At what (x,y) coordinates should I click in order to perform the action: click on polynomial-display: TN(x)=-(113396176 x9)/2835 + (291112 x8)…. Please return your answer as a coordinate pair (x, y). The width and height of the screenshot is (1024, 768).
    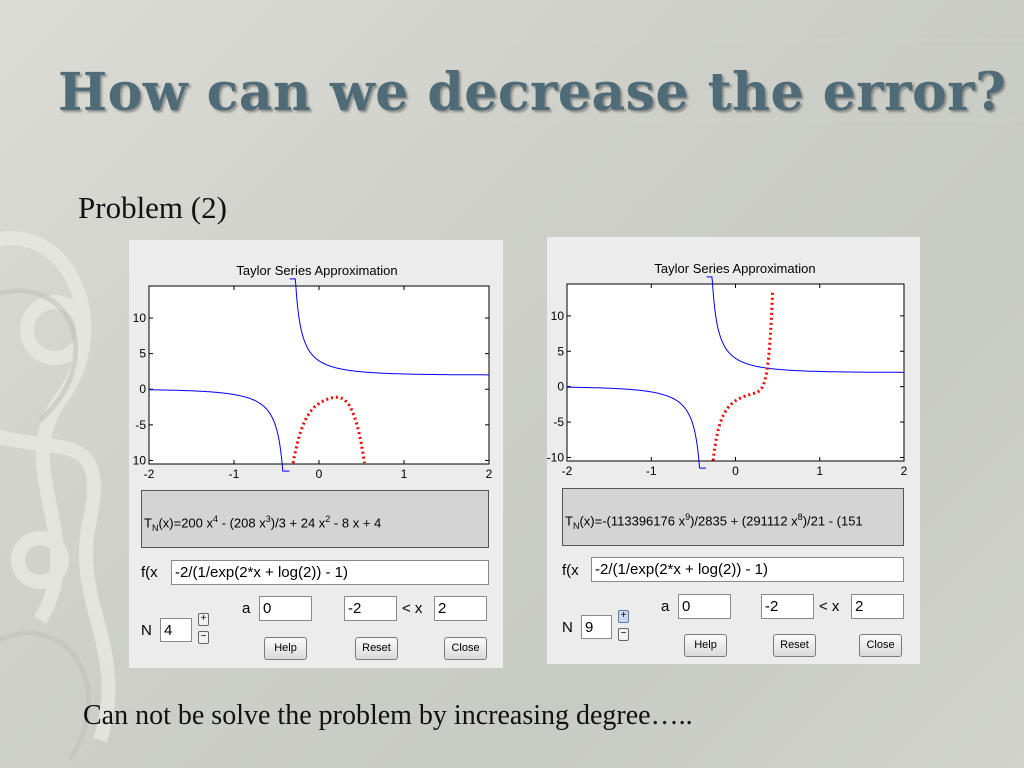
    Looking at the image, I should click on (733, 517).